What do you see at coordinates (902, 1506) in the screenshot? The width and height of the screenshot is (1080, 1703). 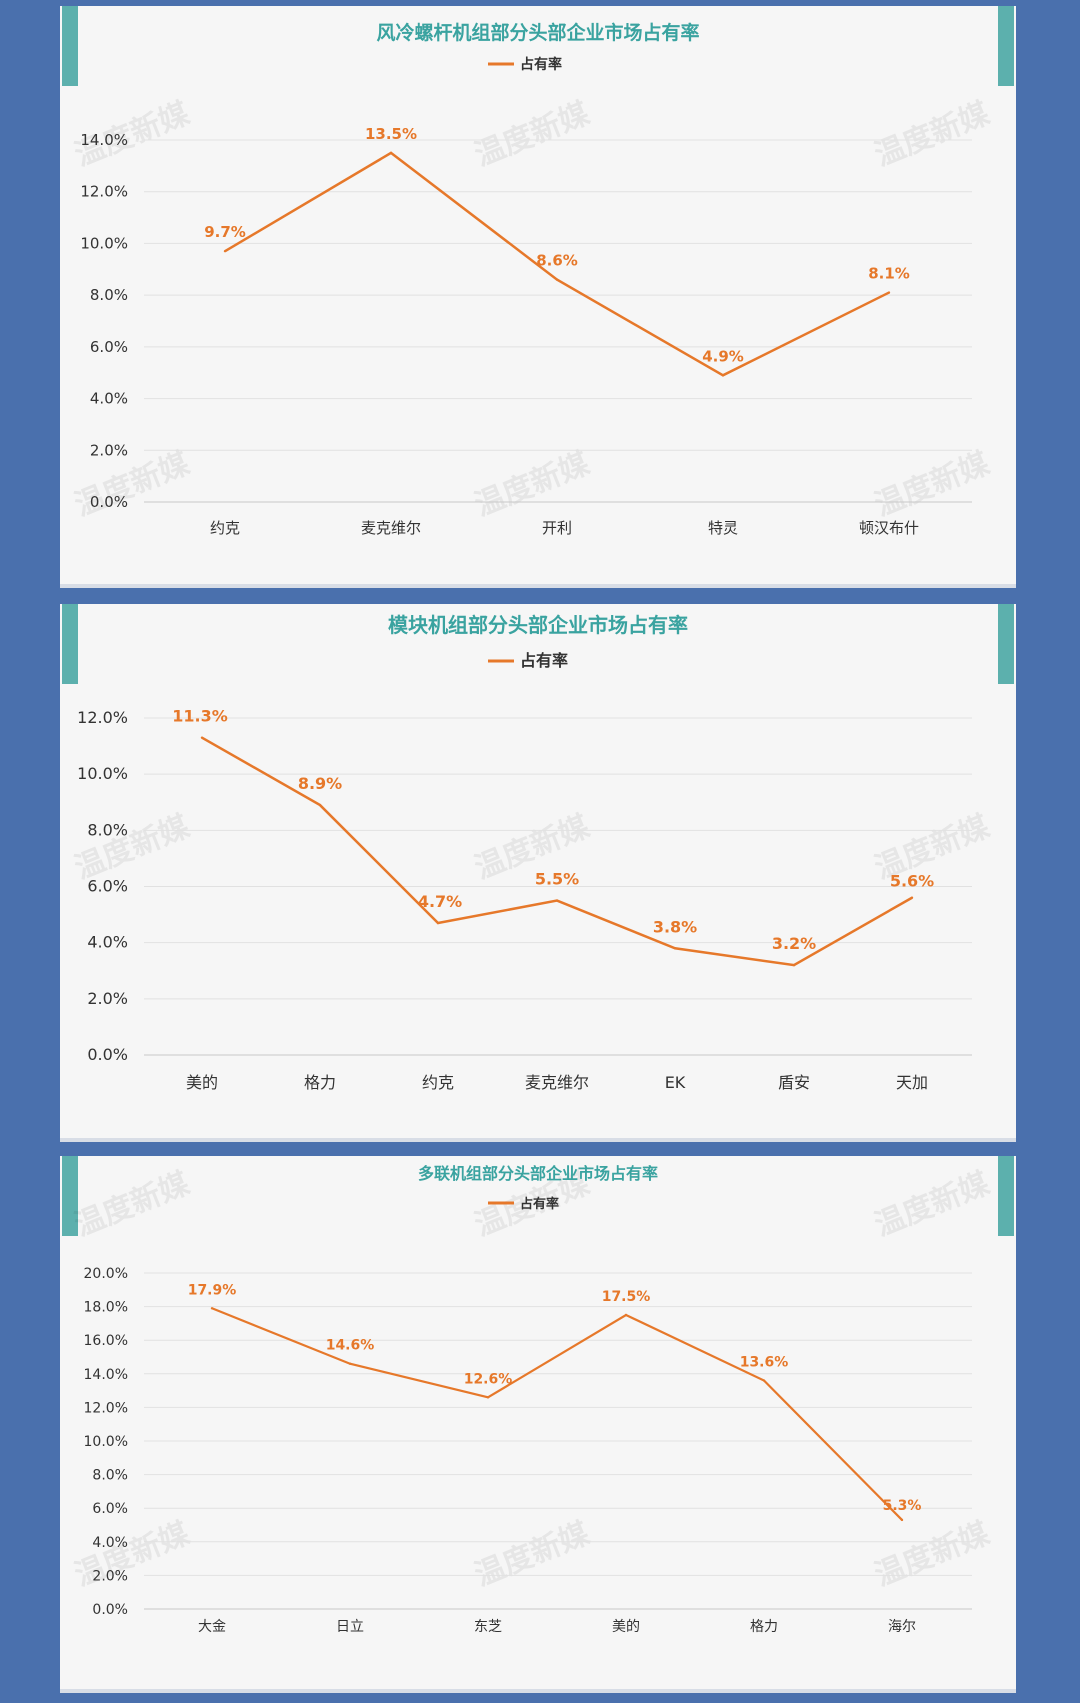 I see `data-label: 5.3%` at bounding box center [902, 1506].